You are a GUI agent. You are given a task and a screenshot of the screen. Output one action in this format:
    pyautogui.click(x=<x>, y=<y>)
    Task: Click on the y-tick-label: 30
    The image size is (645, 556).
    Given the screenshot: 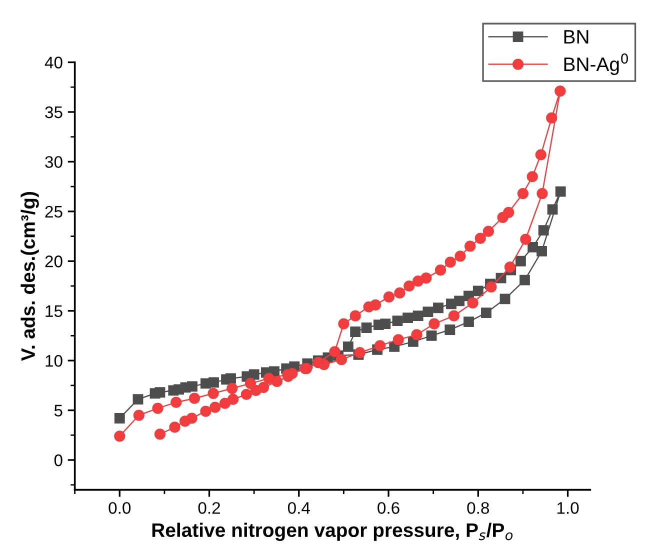 What is the action you would take?
    pyautogui.click(x=53, y=162)
    